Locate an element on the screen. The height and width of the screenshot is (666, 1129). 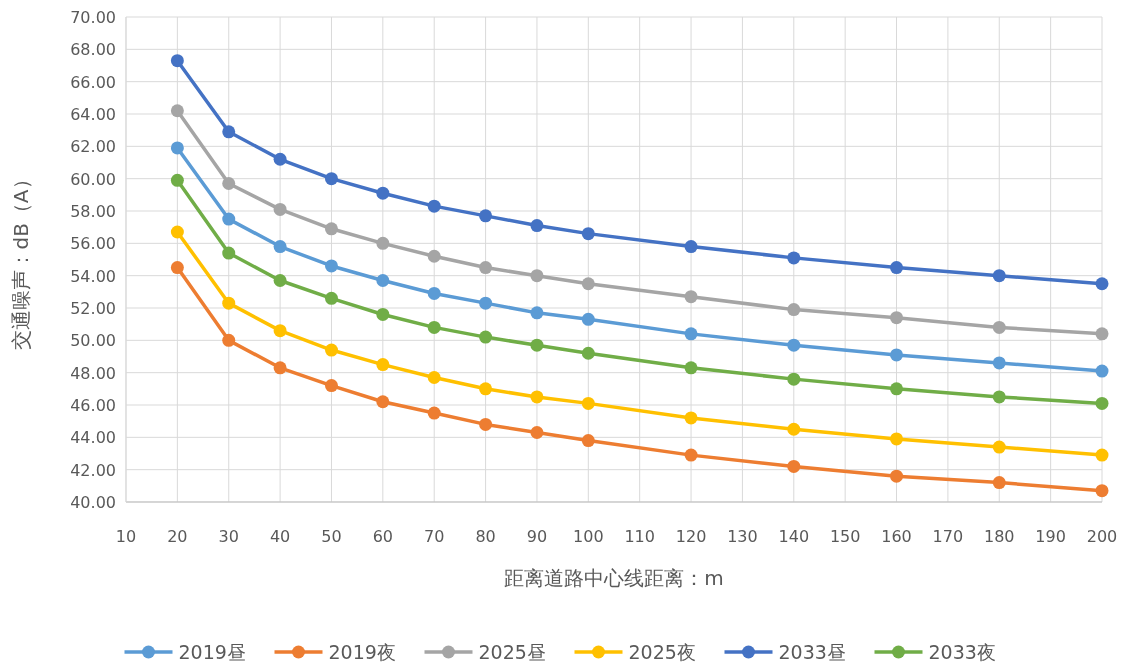
y-tick-label: 64.00 is located at coordinates (93, 114).